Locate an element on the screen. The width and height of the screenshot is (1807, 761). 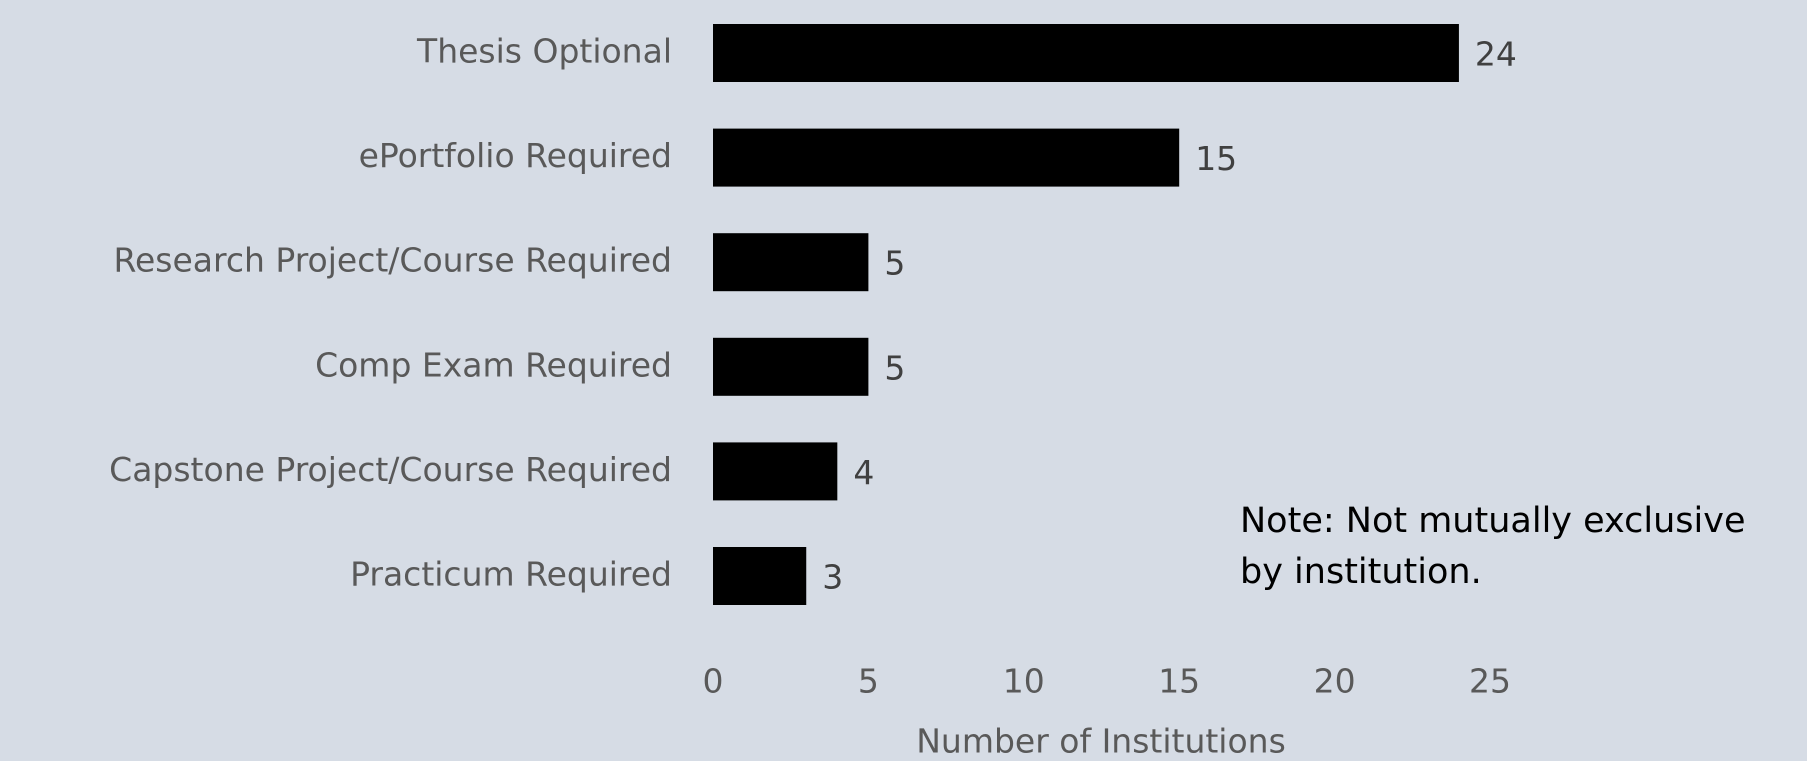
note-line: Note: Not mutually exclusive is located at coordinates (1493, 521).